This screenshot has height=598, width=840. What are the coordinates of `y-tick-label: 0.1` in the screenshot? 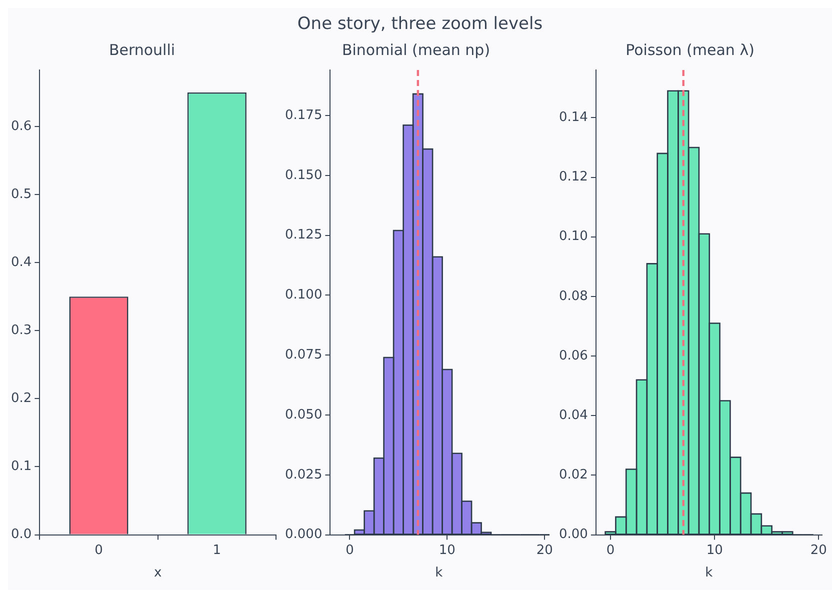 It's located at (21, 466).